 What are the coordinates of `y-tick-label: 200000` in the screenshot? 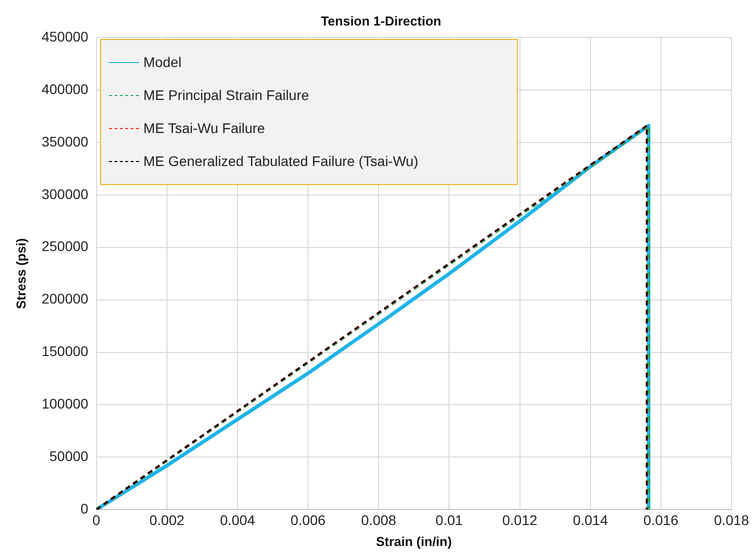 It's located at (65, 298).